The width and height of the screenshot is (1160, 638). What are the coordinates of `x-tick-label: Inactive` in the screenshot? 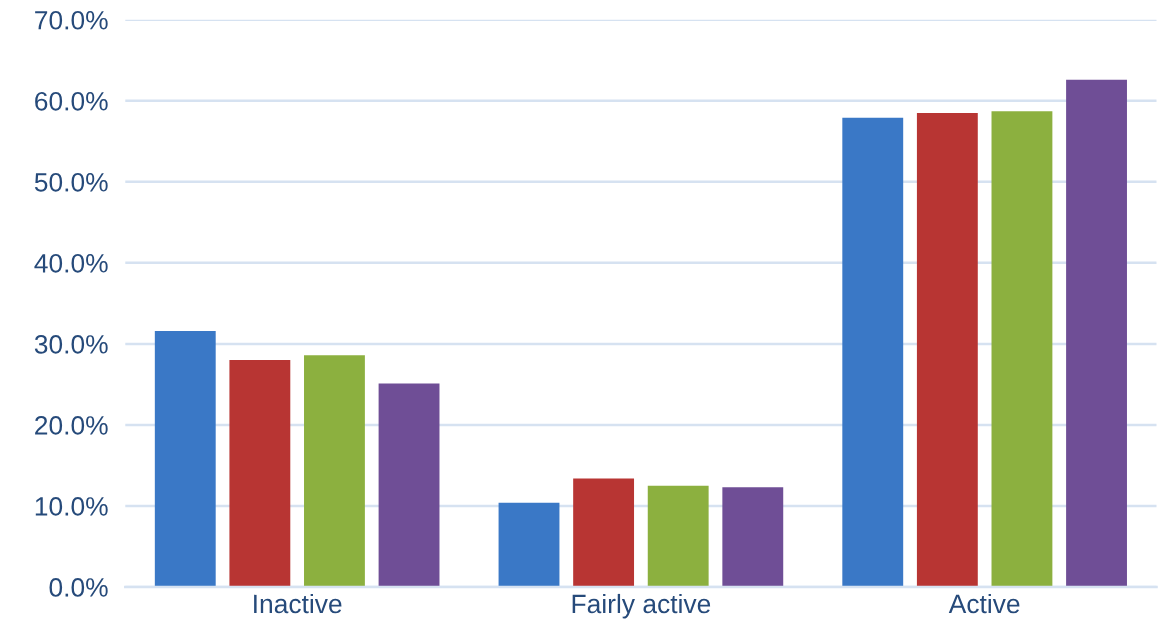 It's located at (298, 603).